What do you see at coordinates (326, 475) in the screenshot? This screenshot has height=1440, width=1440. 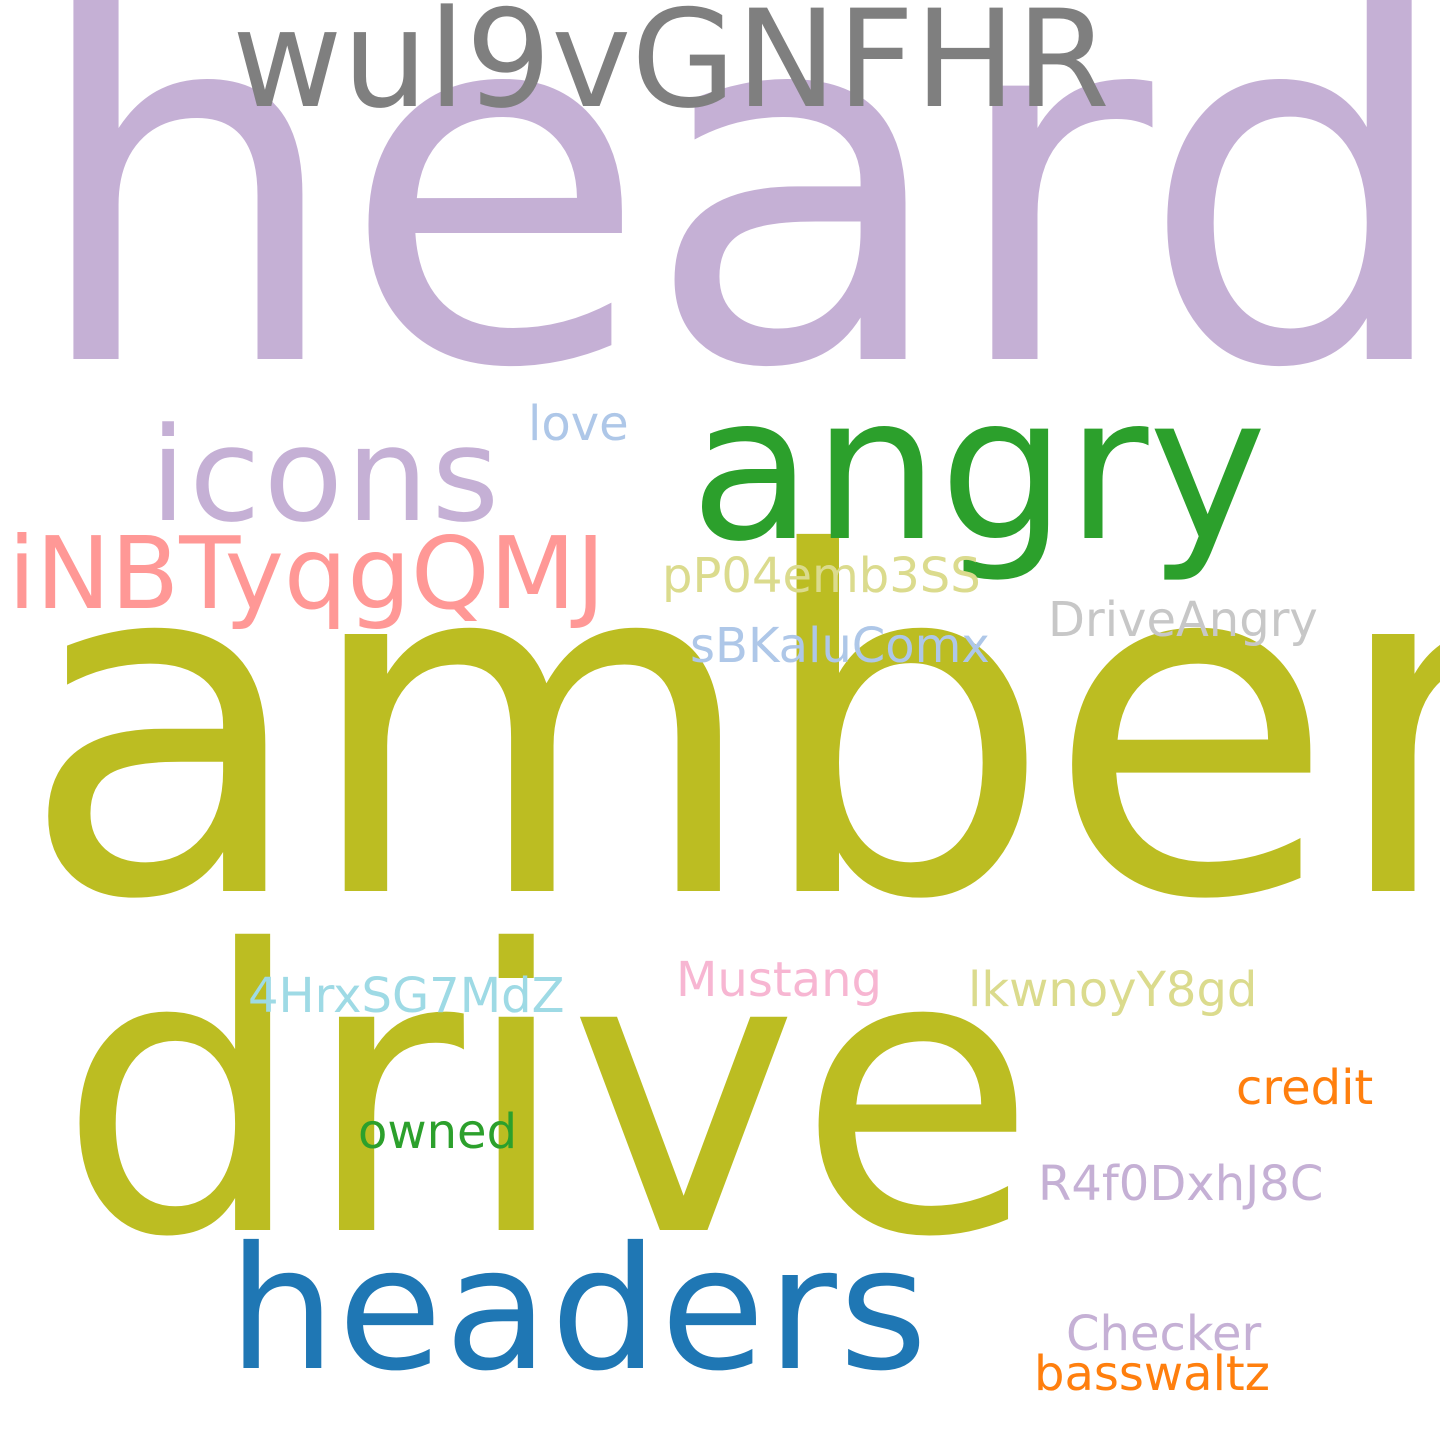 I see `word-icons: icons` at bounding box center [326, 475].